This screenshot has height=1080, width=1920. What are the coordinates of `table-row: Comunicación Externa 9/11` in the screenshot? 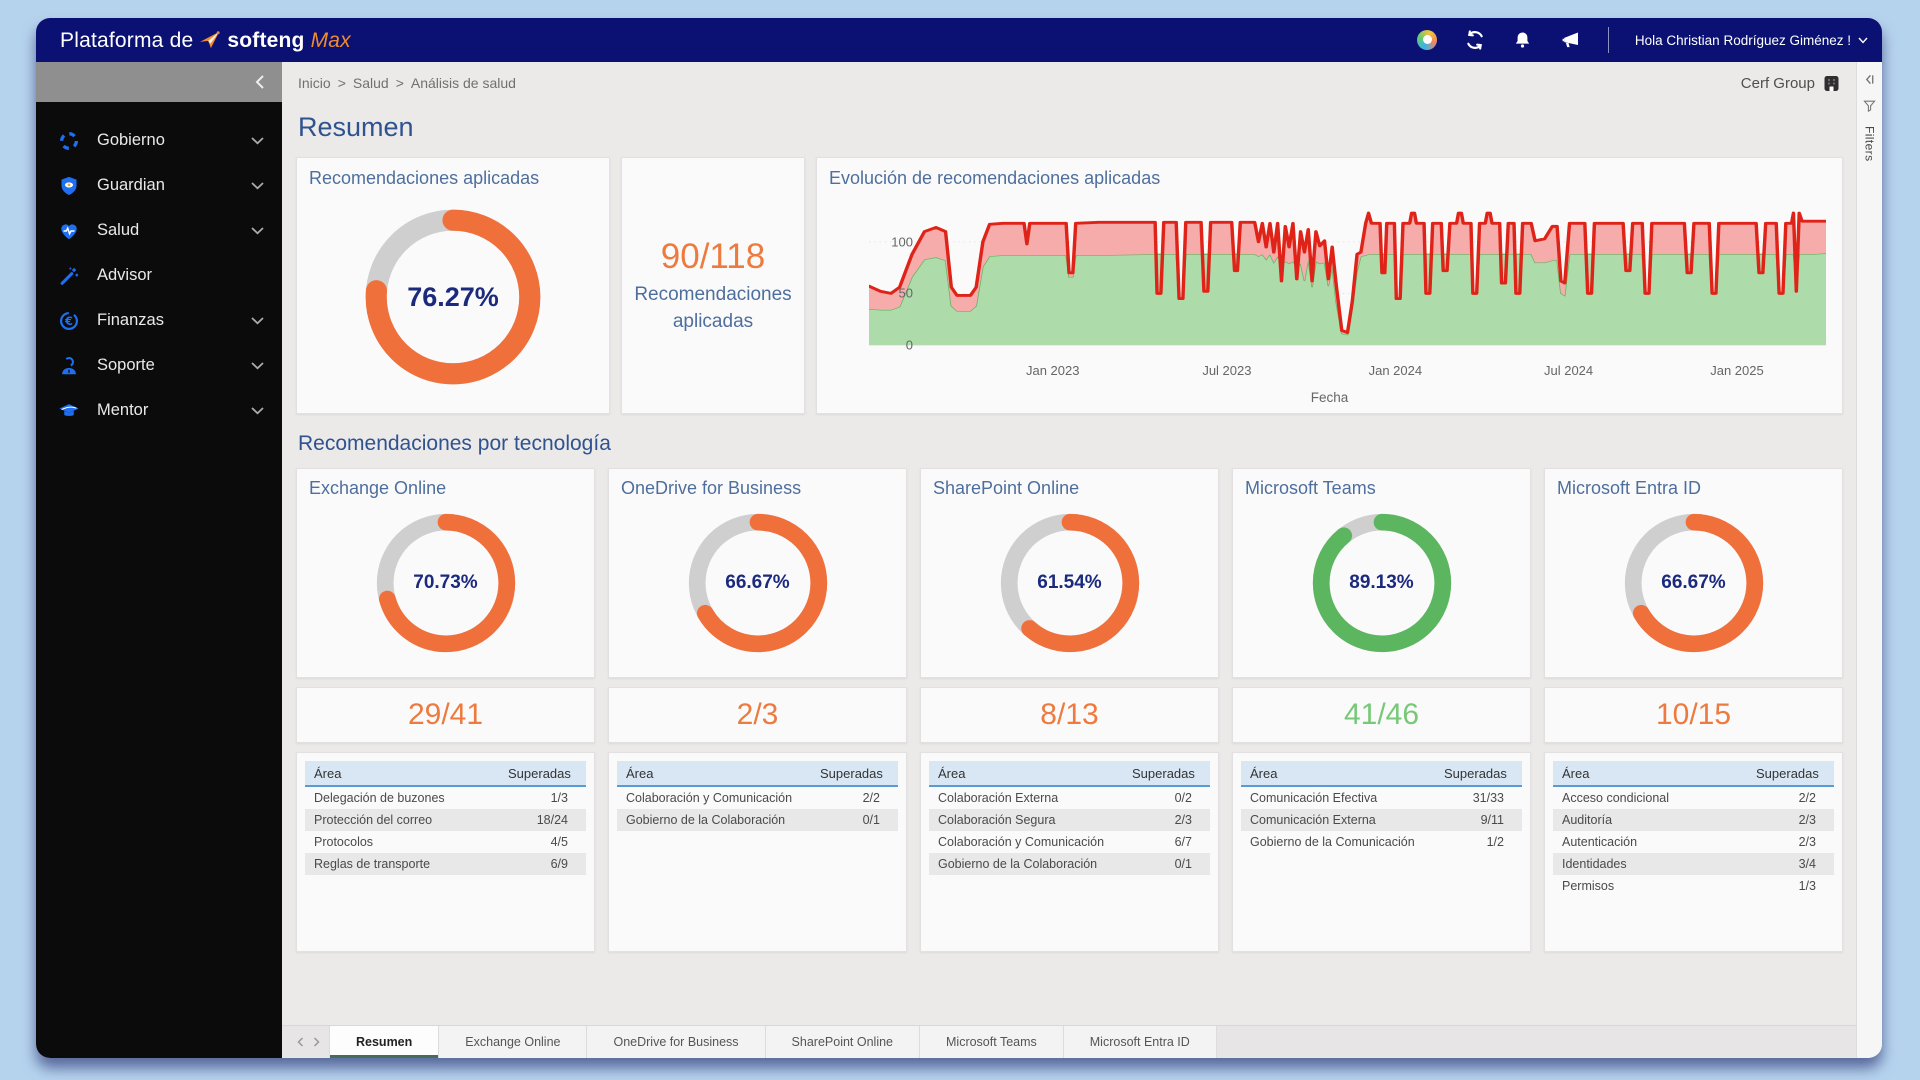 It's located at (1381, 820).